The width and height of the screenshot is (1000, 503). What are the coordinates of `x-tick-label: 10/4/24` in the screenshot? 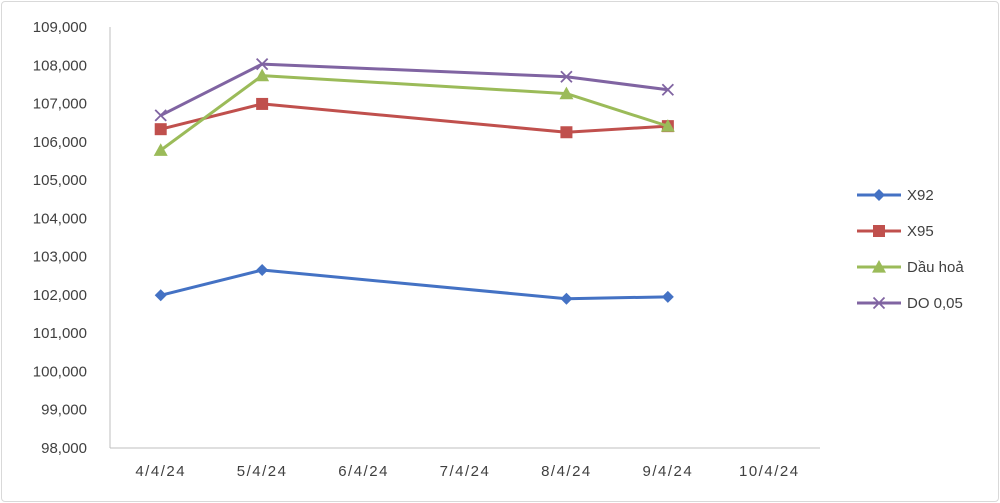 It's located at (769, 471).